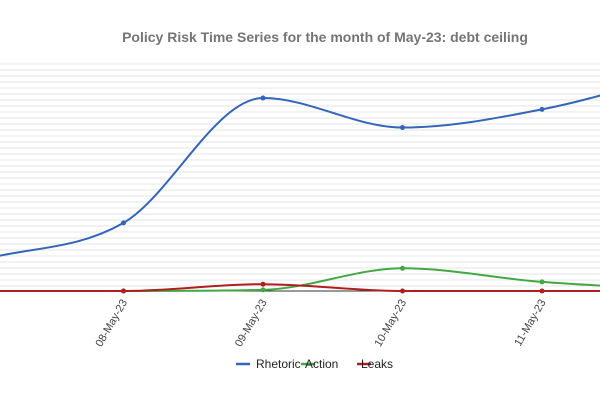  I want to click on legend-item-action: Action, so click(319, 364).